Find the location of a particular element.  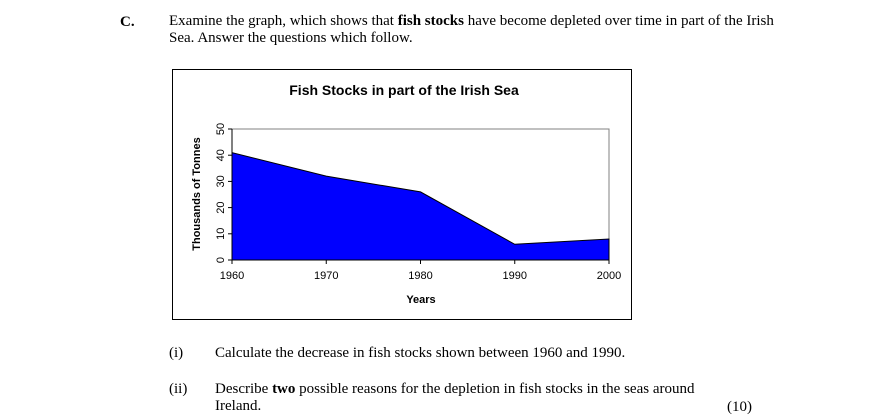

y-tick-label: 20 is located at coordinates (221, 207).